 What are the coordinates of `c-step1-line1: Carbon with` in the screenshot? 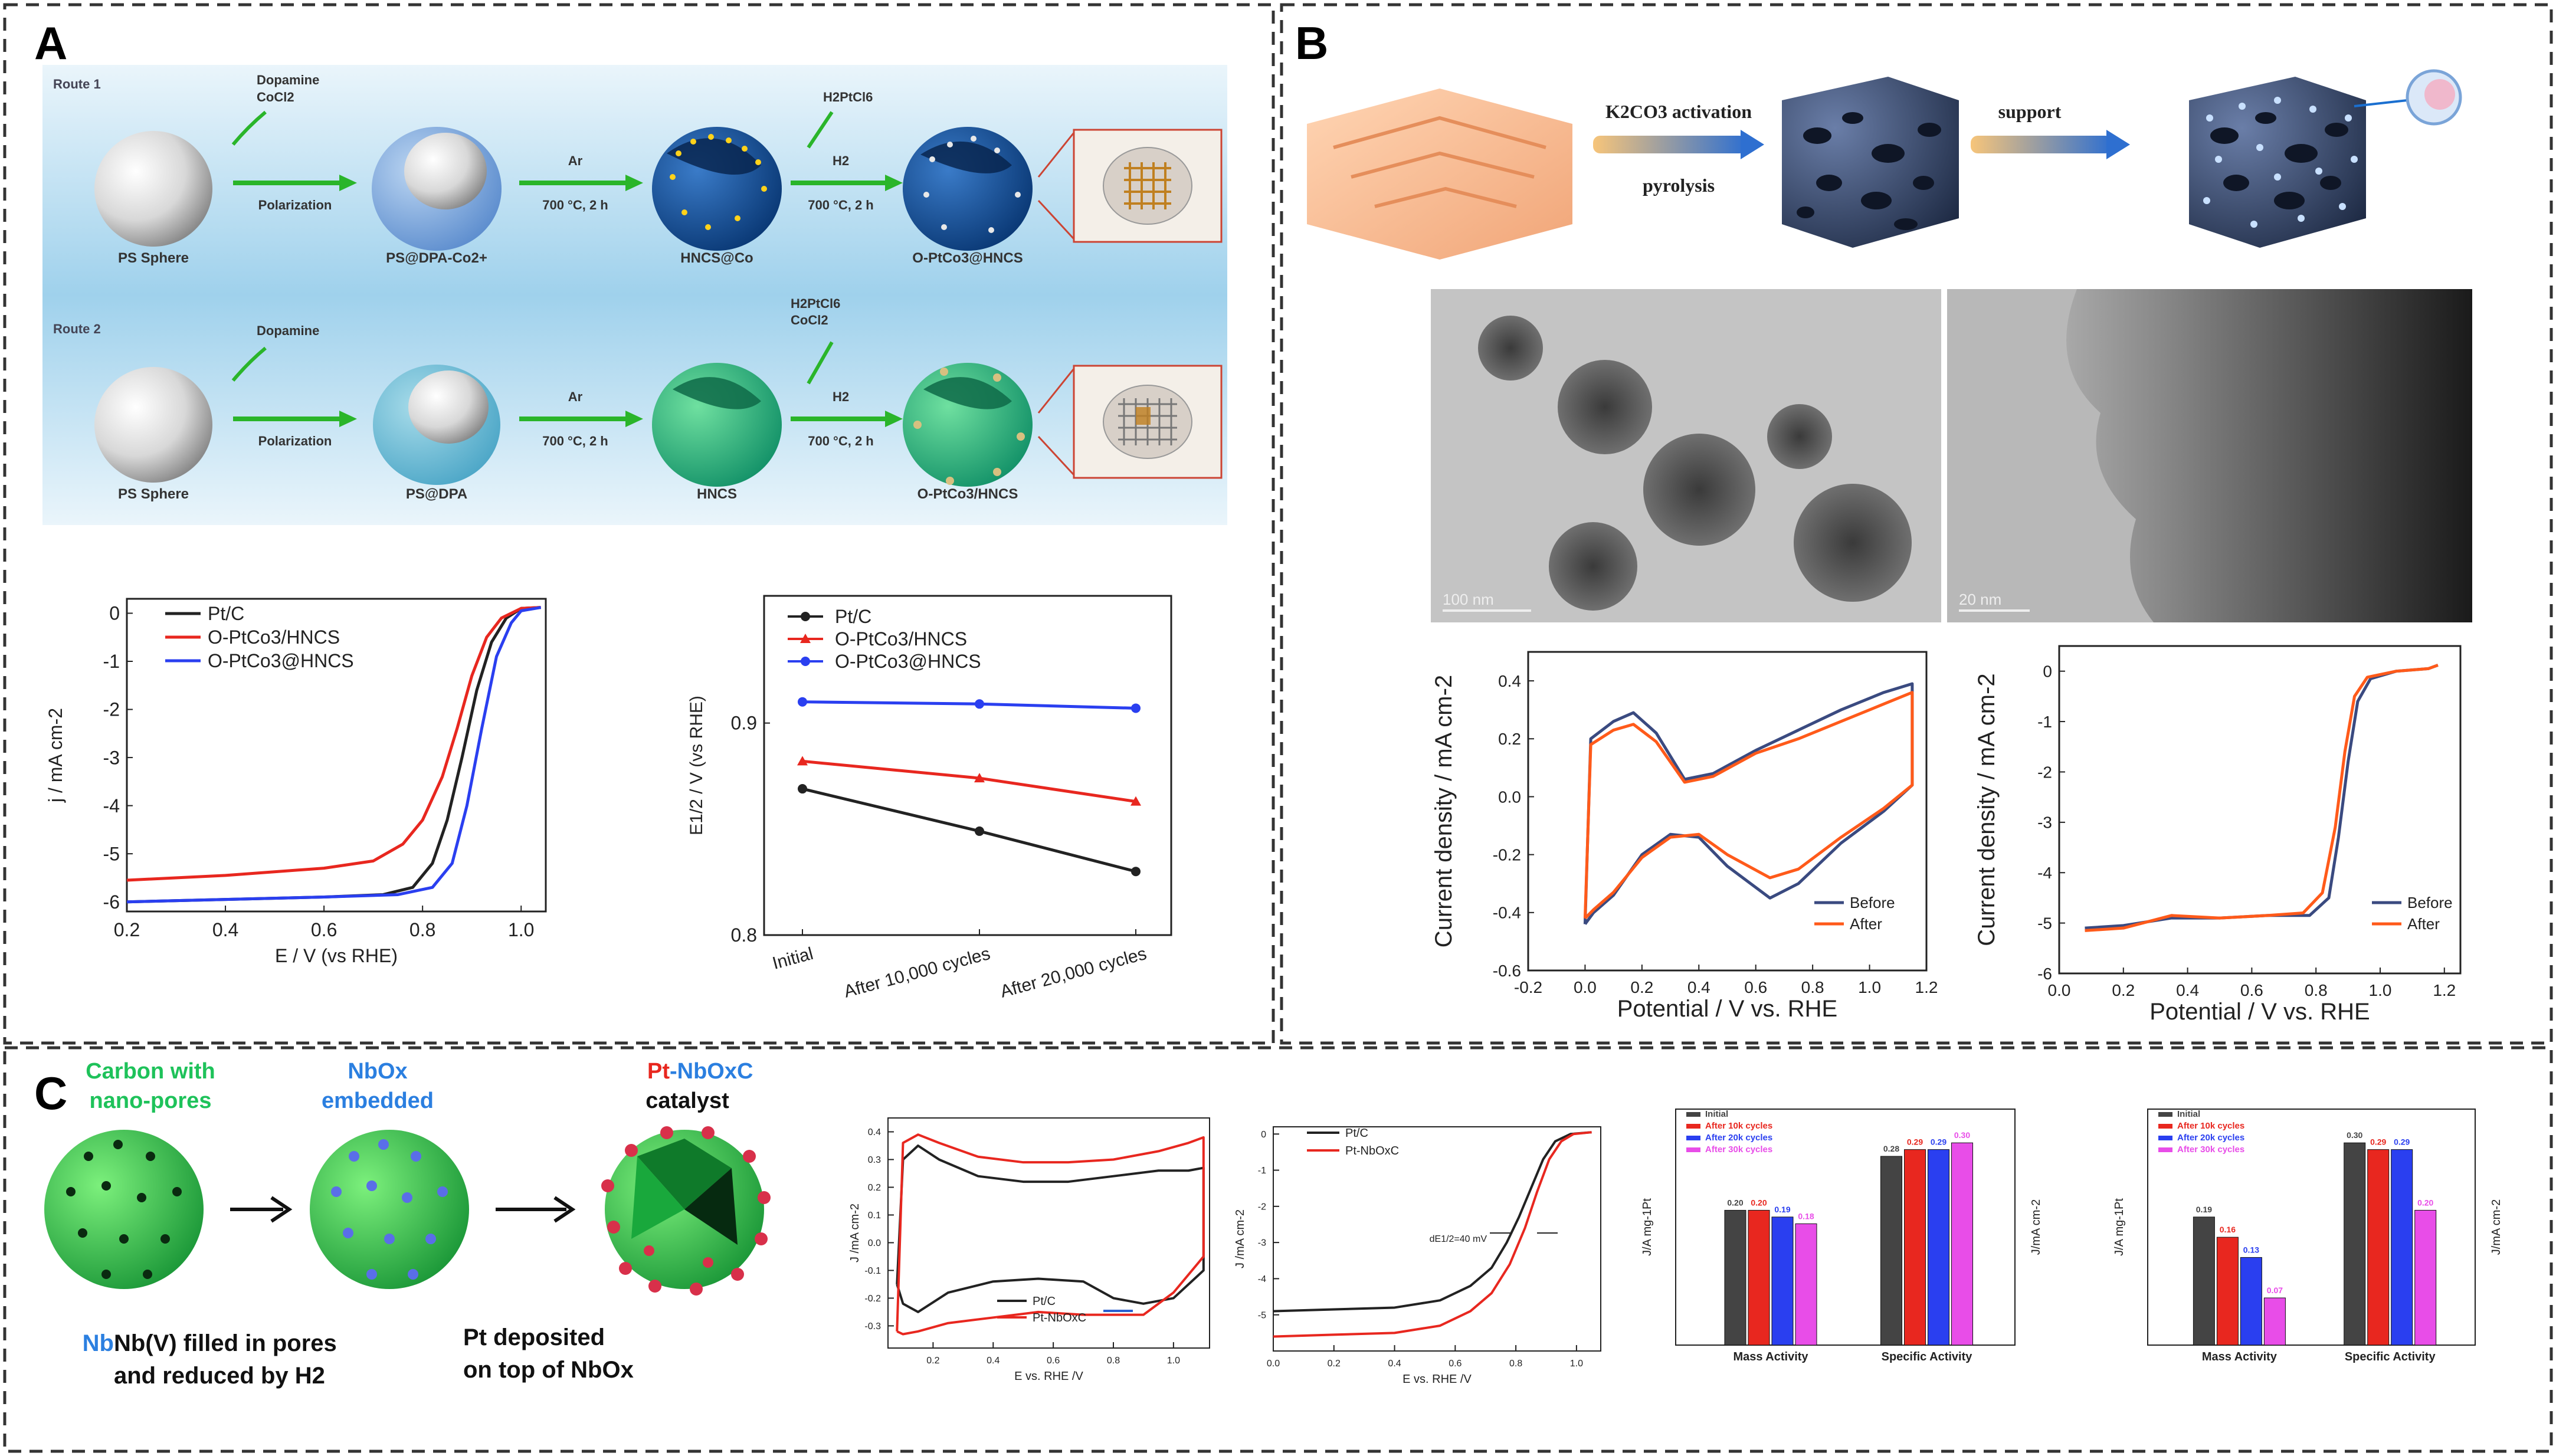 It's located at (150, 1071).